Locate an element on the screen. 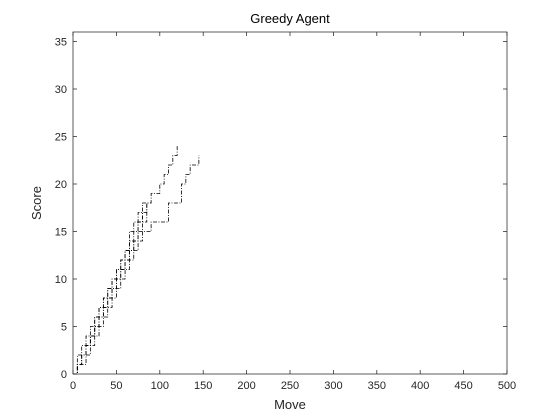 This screenshot has width=560, height=420. x-tick-label: 350 is located at coordinates (377, 386).